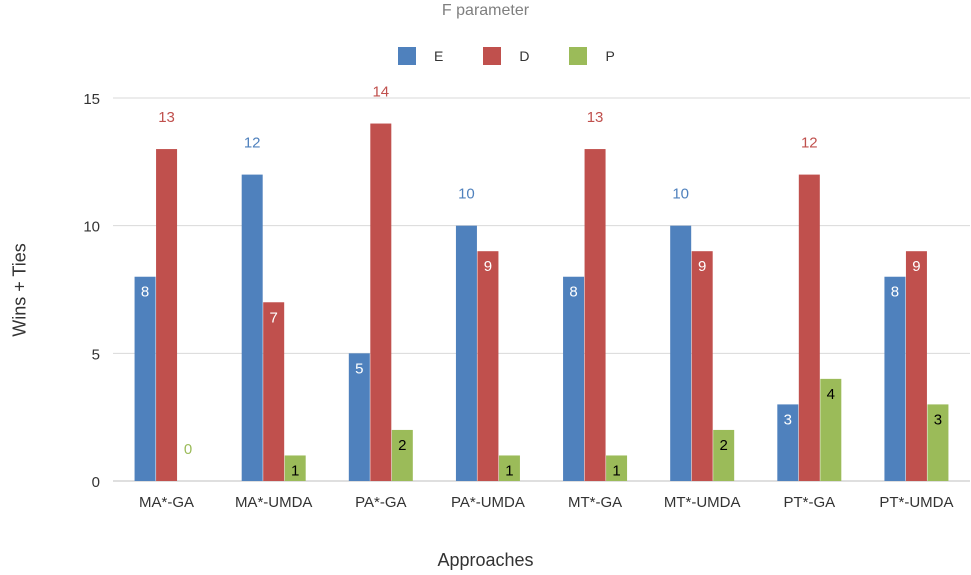  Describe the element at coordinates (485, 10) in the screenshot. I see `chart-title: F parameter` at that location.